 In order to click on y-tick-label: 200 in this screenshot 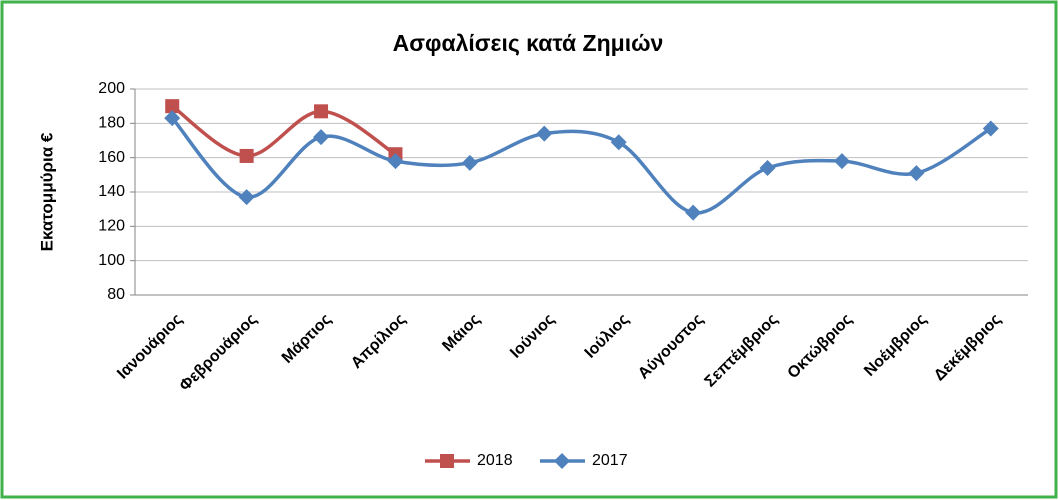, I will do `click(111, 88)`.